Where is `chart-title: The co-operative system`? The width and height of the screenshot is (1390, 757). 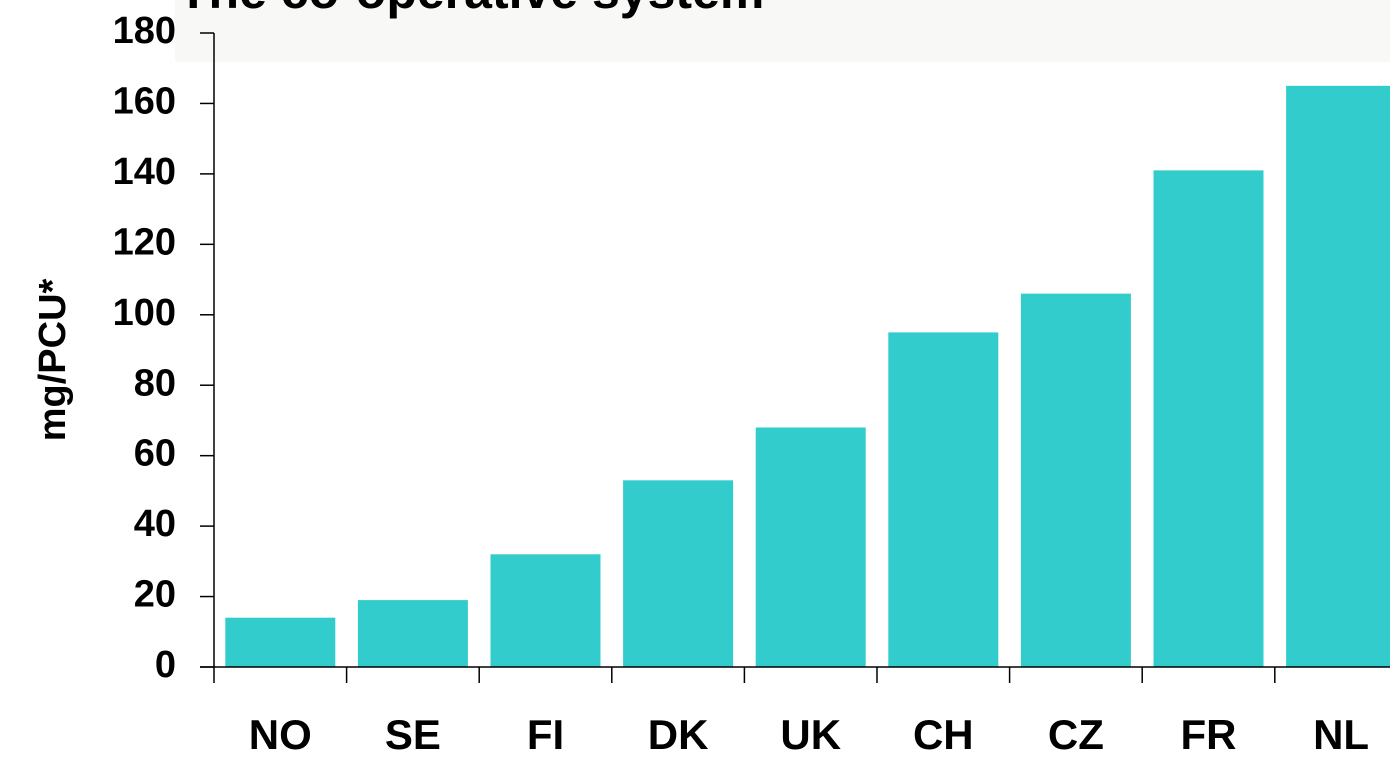 chart-title: The co-operative system is located at coordinates (471, 9).